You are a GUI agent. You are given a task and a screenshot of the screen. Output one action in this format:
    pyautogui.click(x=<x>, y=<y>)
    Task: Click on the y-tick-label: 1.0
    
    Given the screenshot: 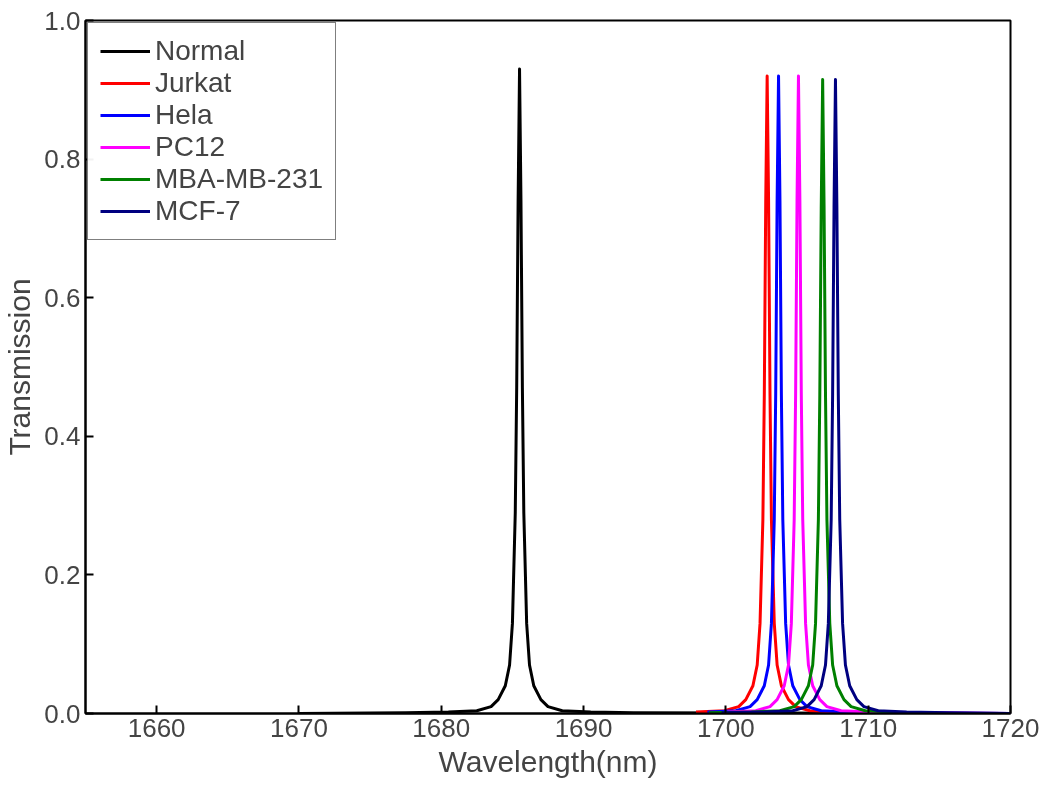 What is the action you would take?
    pyautogui.click(x=62, y=20)
    